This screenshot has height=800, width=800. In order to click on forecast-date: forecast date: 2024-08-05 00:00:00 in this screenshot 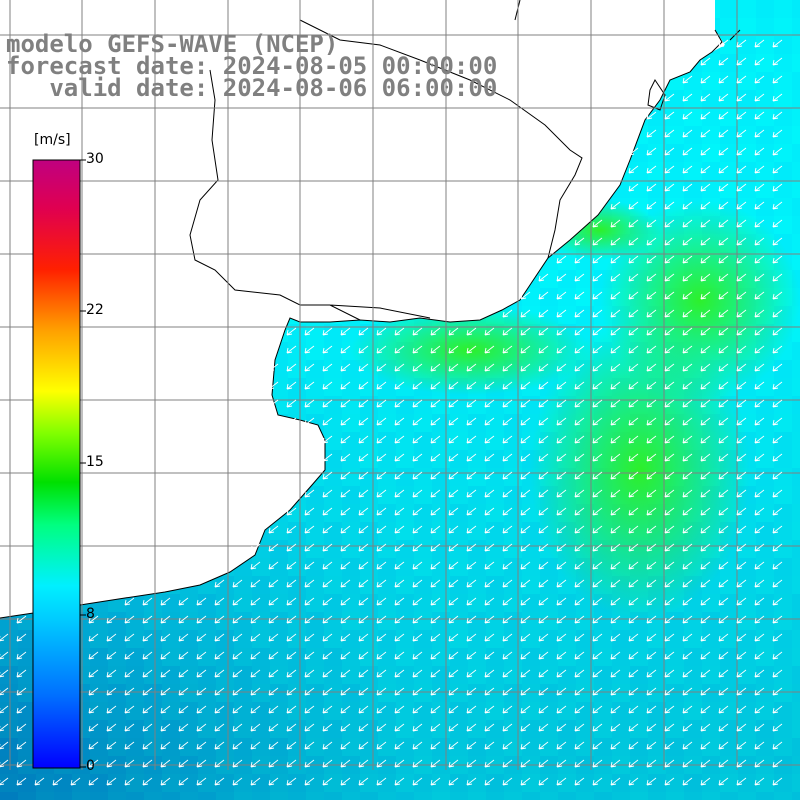, I will do `click(252, 66)`.